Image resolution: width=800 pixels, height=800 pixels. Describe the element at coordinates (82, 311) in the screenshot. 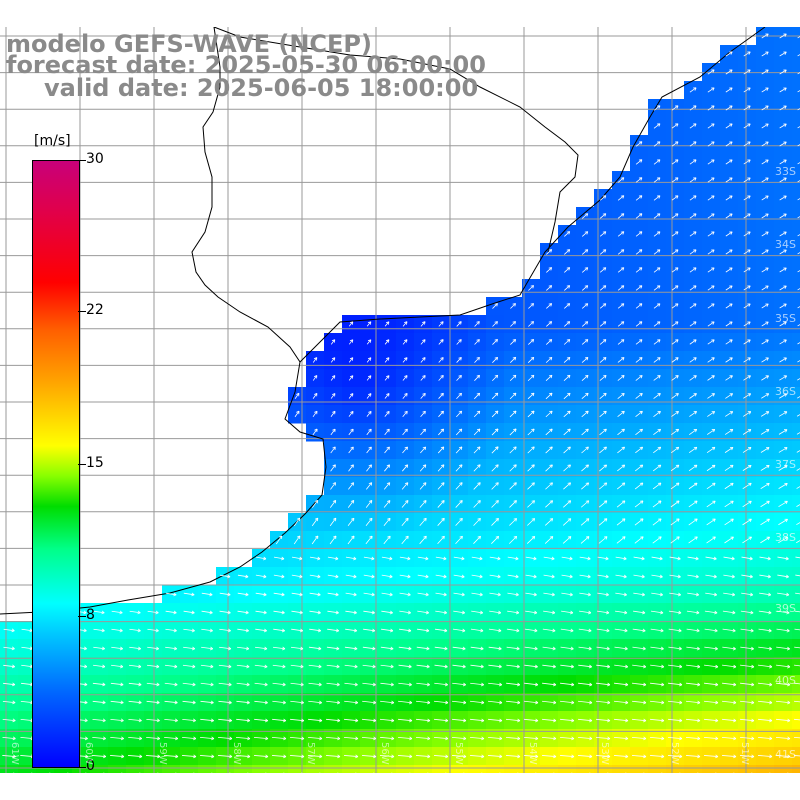

I see `colorbar-tickmark` at that location.